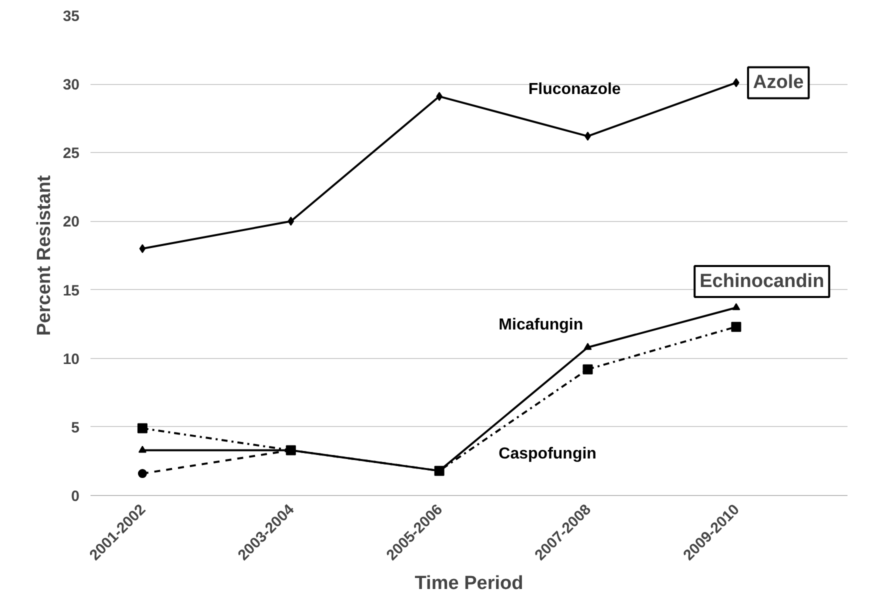 The image size is (877, 596). What do you see at coordinates (75, 427) in the screenshot?
I see `y-tick-label: 5` at bounding box center [75, 427].